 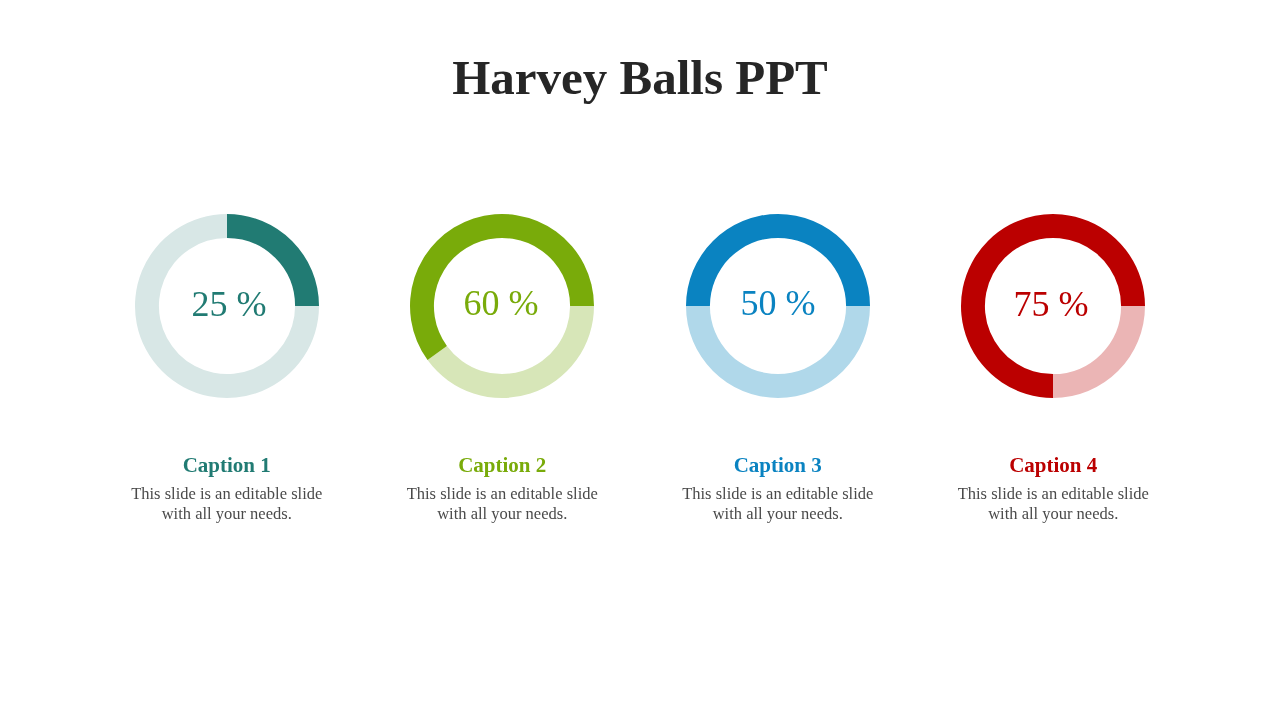 I want to click on text: Caption 1, so click(x=226, y=465).